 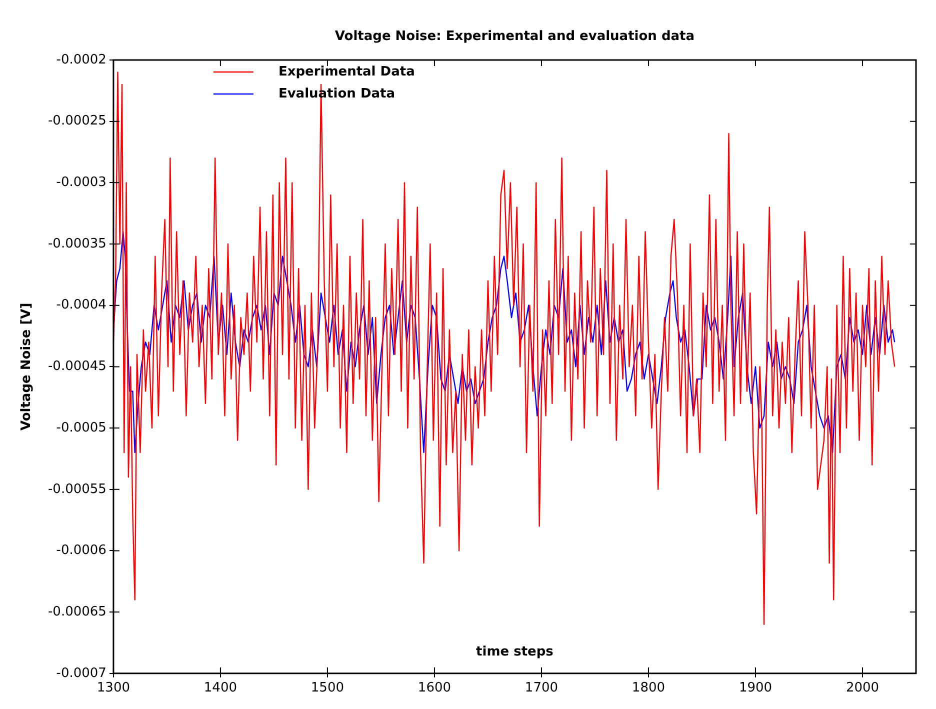 I want to click on y-tick-label: -0.0006, so click(x=81, y=550).